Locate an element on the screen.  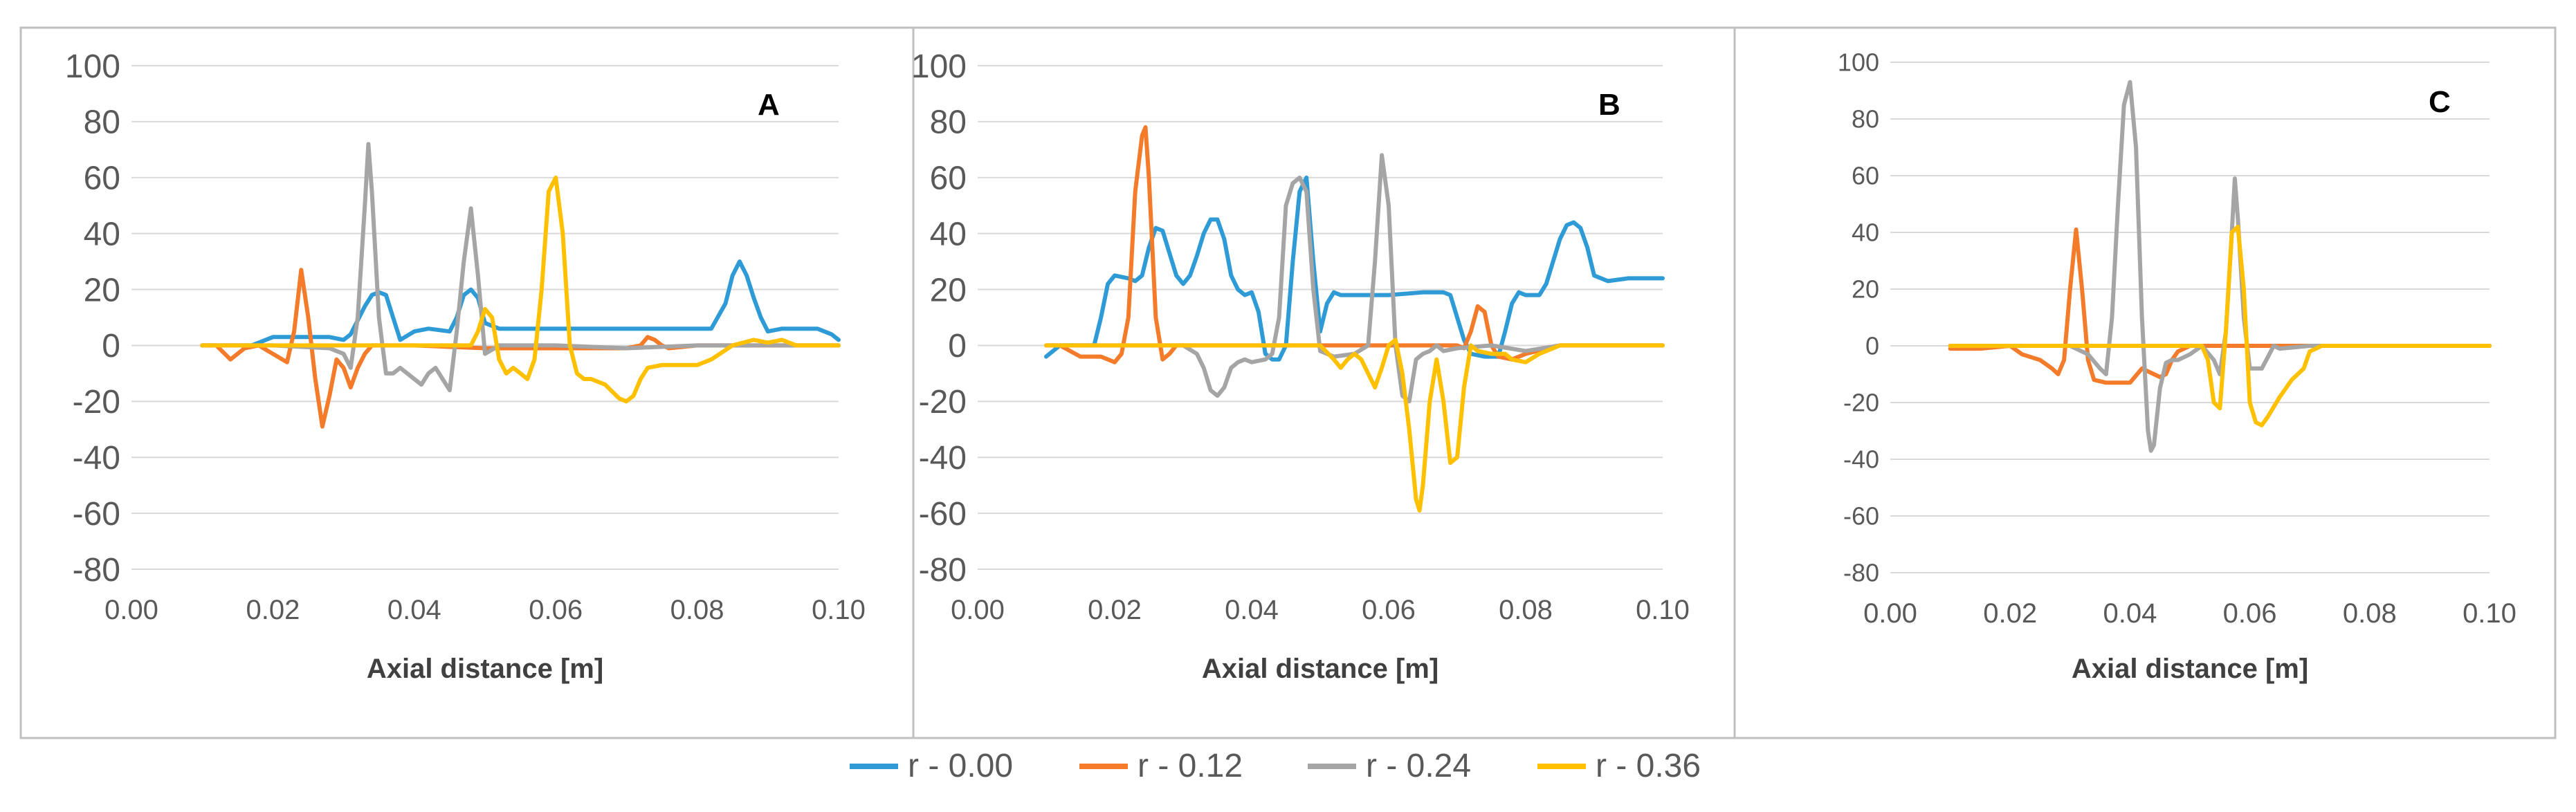
chart-c-xlabel: Axial distance [m] is located at coordinates (2190, 669).